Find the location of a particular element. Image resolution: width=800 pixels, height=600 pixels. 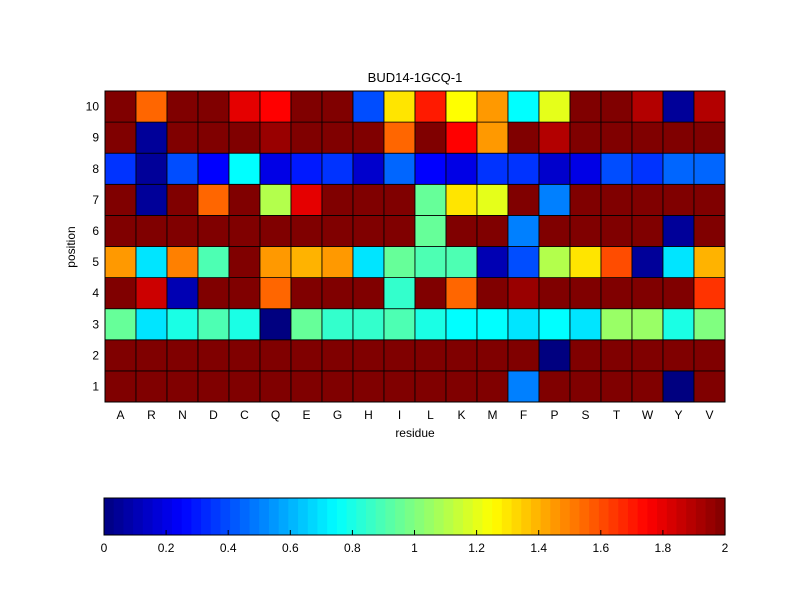

y-tick-labels: 1 2 3 4 5 6 7 8 9 10 is located at coordinates (93, 247).